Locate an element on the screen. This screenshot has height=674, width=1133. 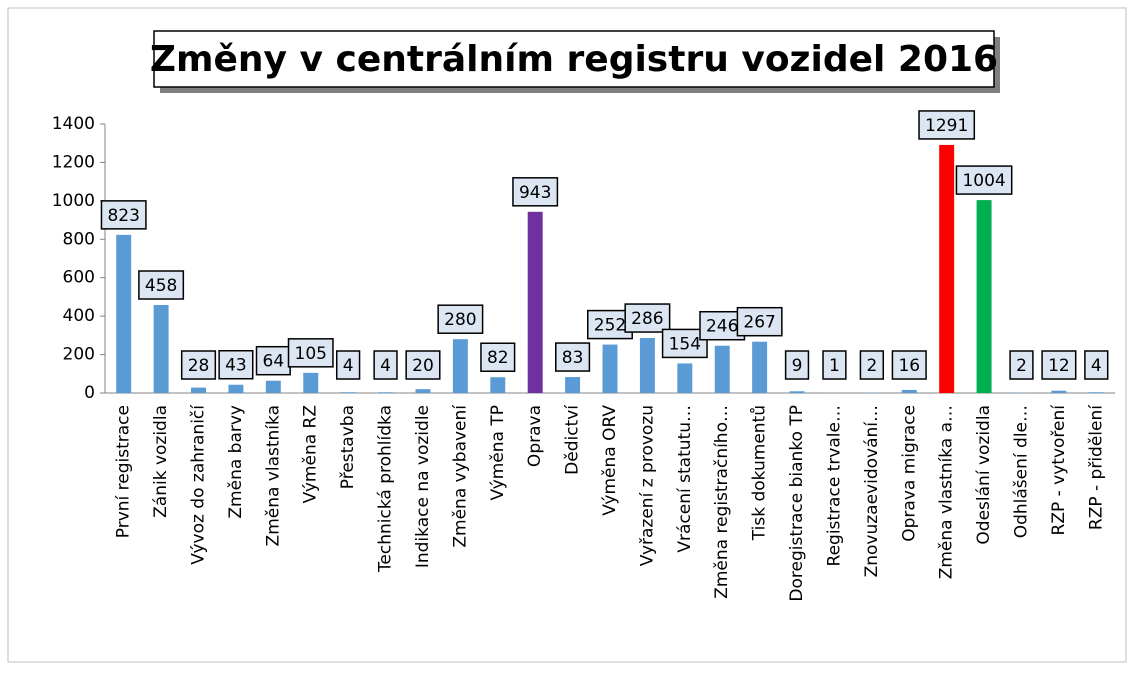
data-label: 83 is located at coordinates (573, 358).